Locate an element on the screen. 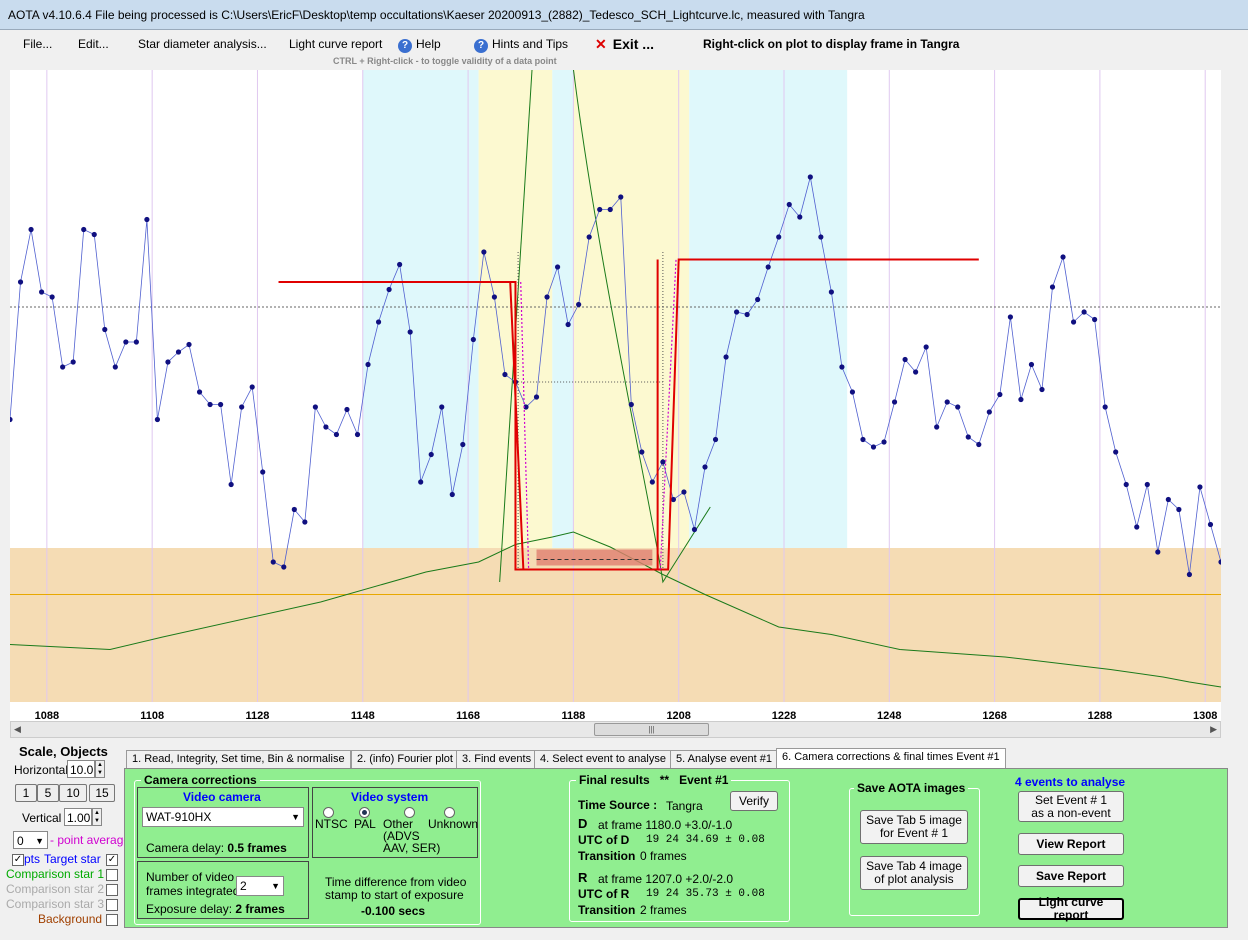 The image size is (1248, 940). comp2-label: Comparison star 2 is located at coordinates (55, 889).